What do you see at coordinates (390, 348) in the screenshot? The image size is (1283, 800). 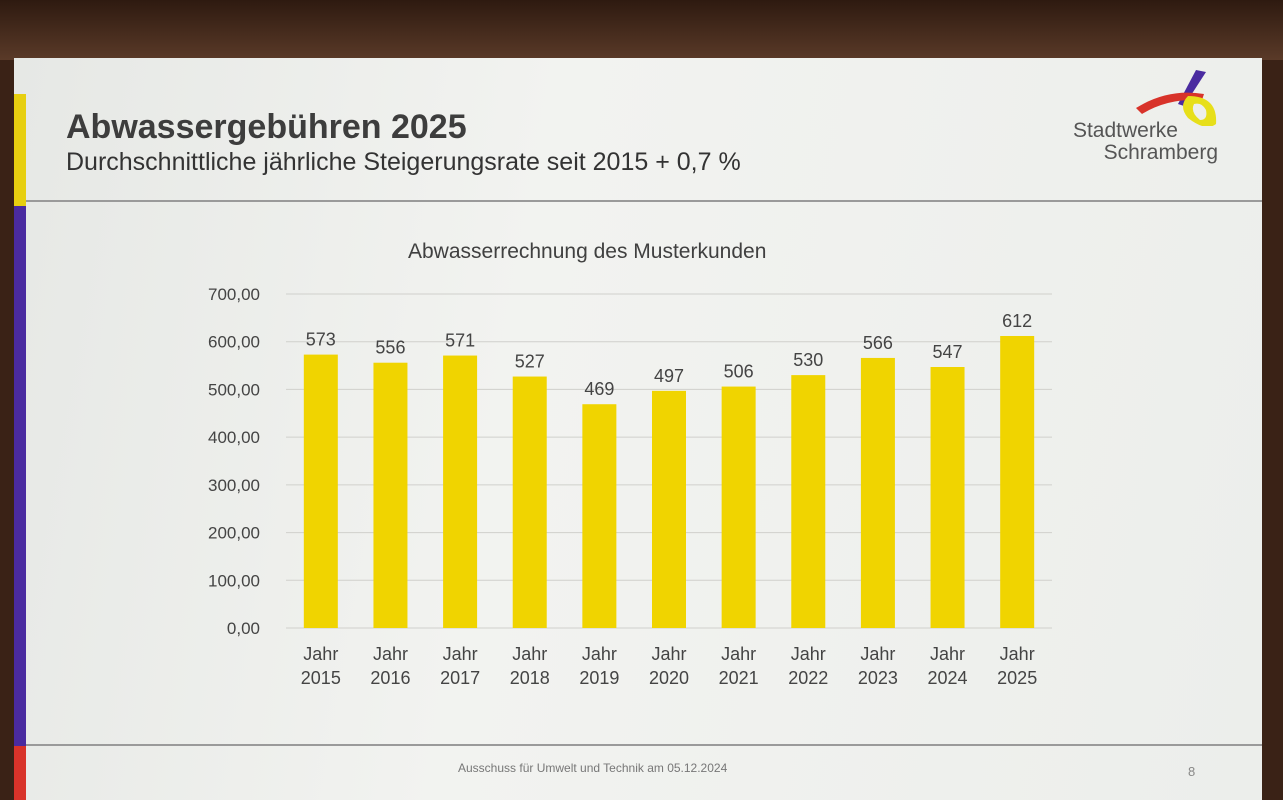 I see `data-label: 556` at bounding box center [390, 348].